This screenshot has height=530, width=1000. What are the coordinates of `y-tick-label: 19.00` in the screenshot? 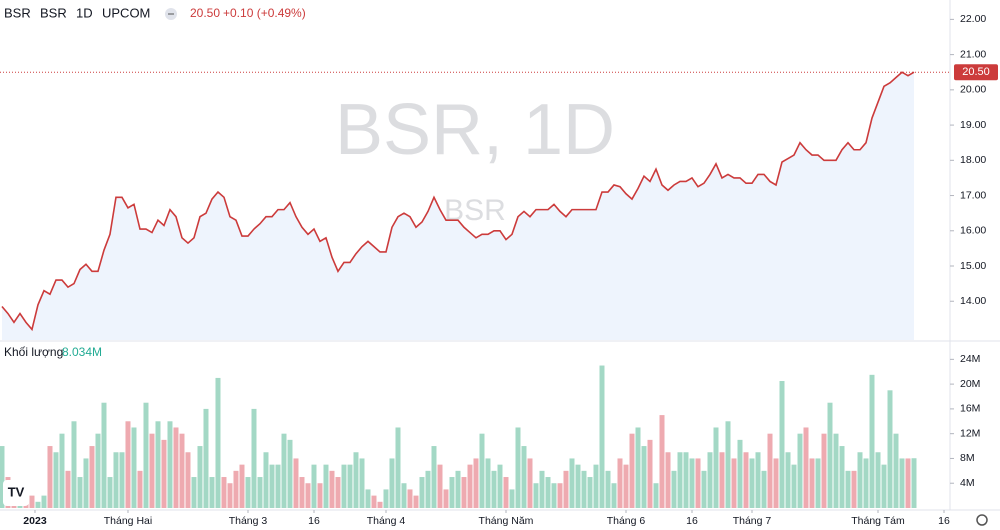 It's located at (973, 125).